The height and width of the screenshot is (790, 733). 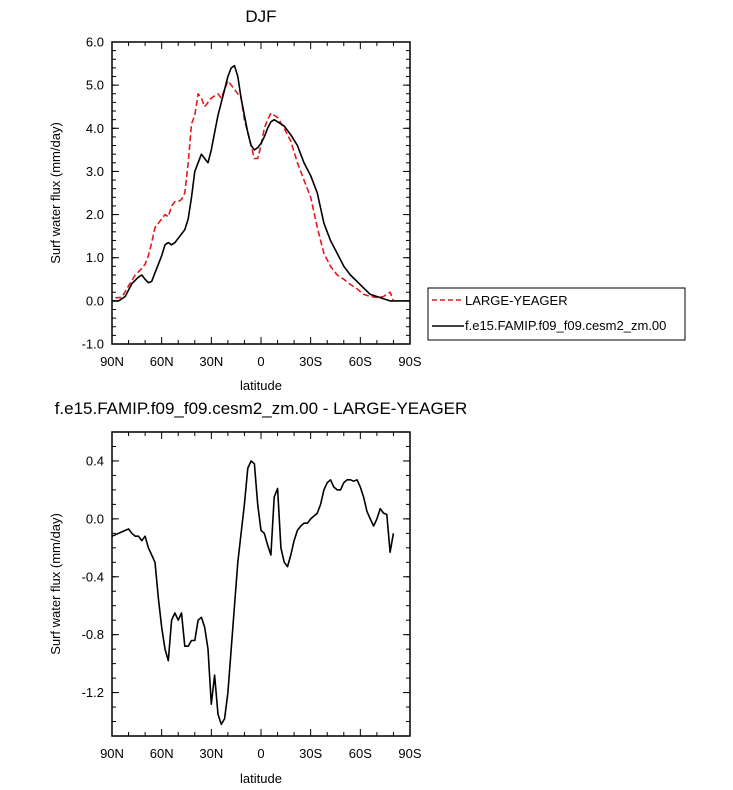 I want to click on bottom-x-tick-label: 0, so click(x=260, y=753).